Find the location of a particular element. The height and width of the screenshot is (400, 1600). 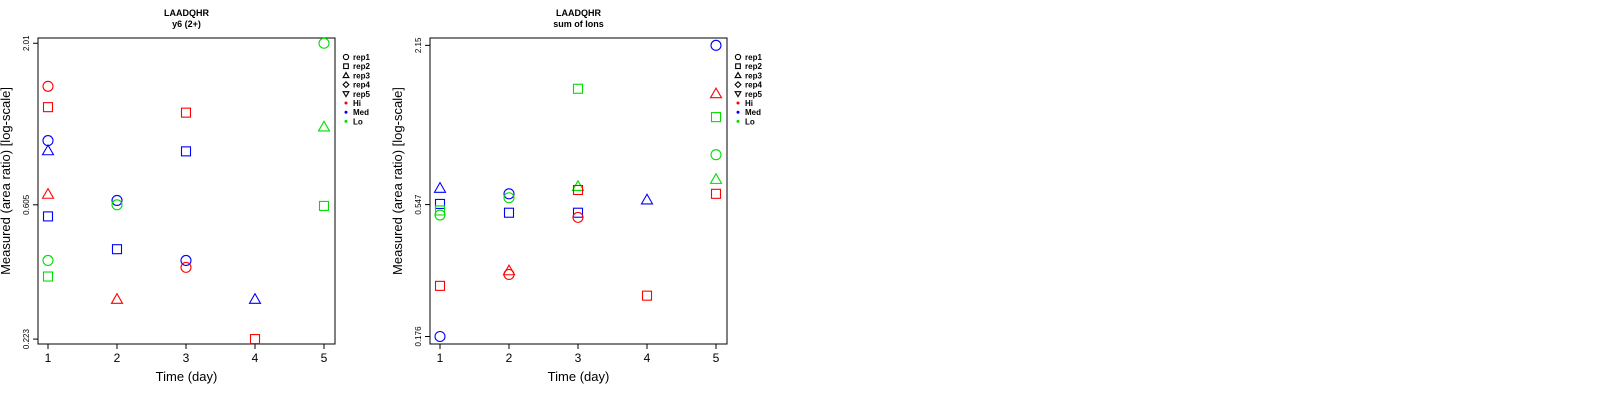

y-tick-label: 0.223 is located at coordinates (26, 339).